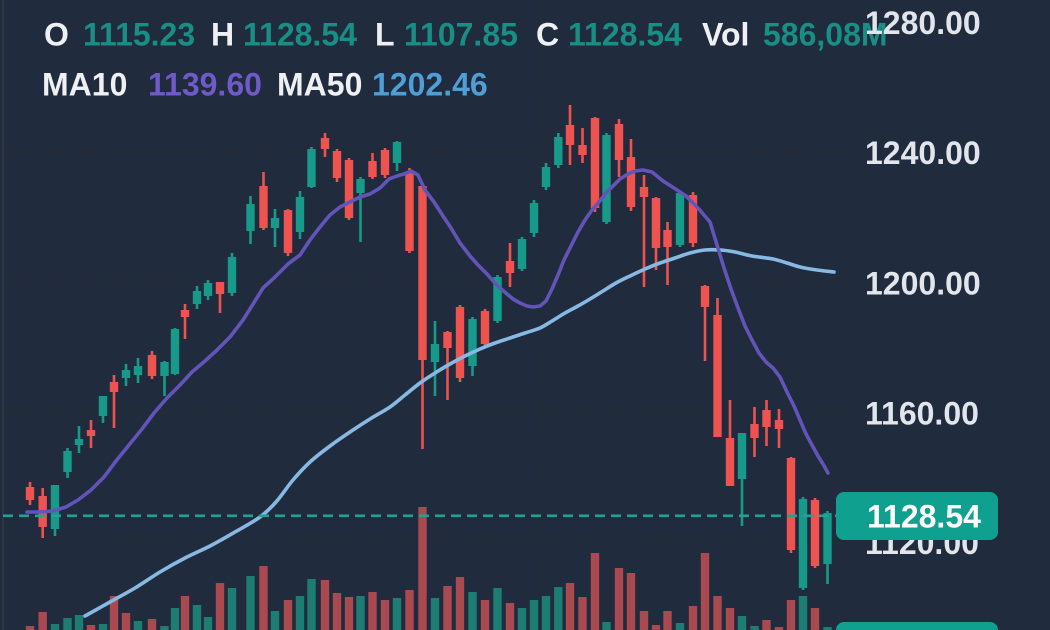 The width and height of the screenshot is (1050, 630). Describe the element at coordinates (430, 85) in the screenshot. I see `svg-text: 1202.46` at that location.